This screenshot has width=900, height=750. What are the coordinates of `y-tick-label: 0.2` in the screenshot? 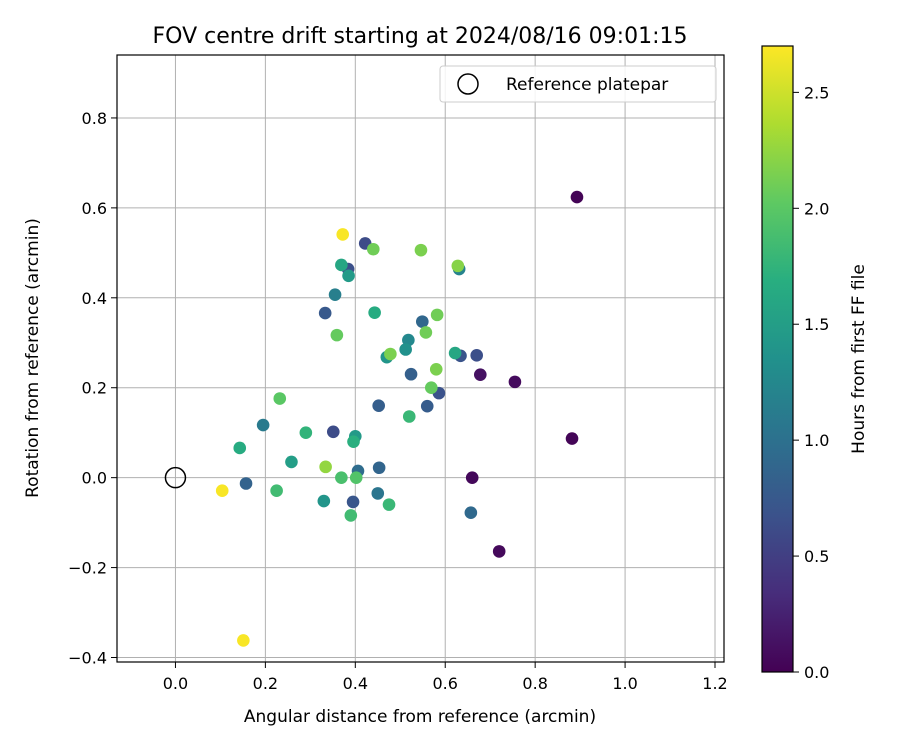 It's located at (94, 388).